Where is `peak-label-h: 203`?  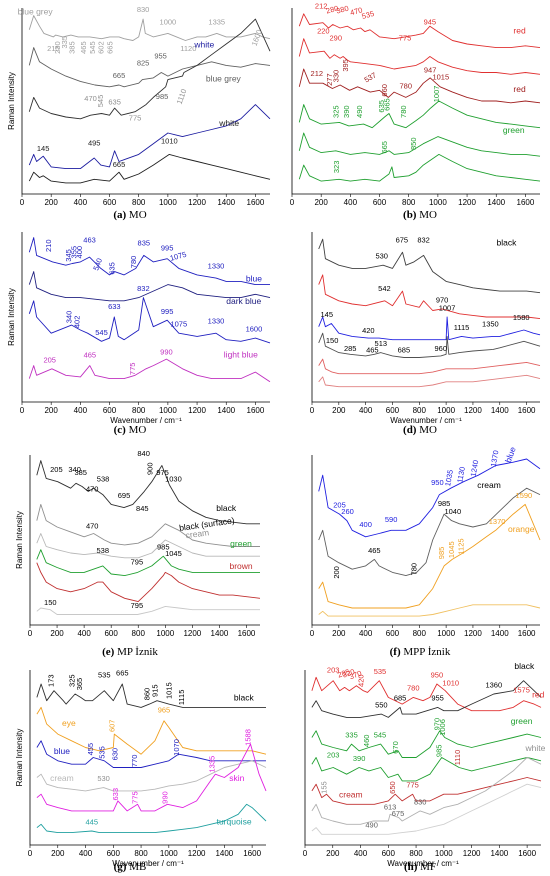
peak-label-h: 203 is located at coordinates (333, 755).